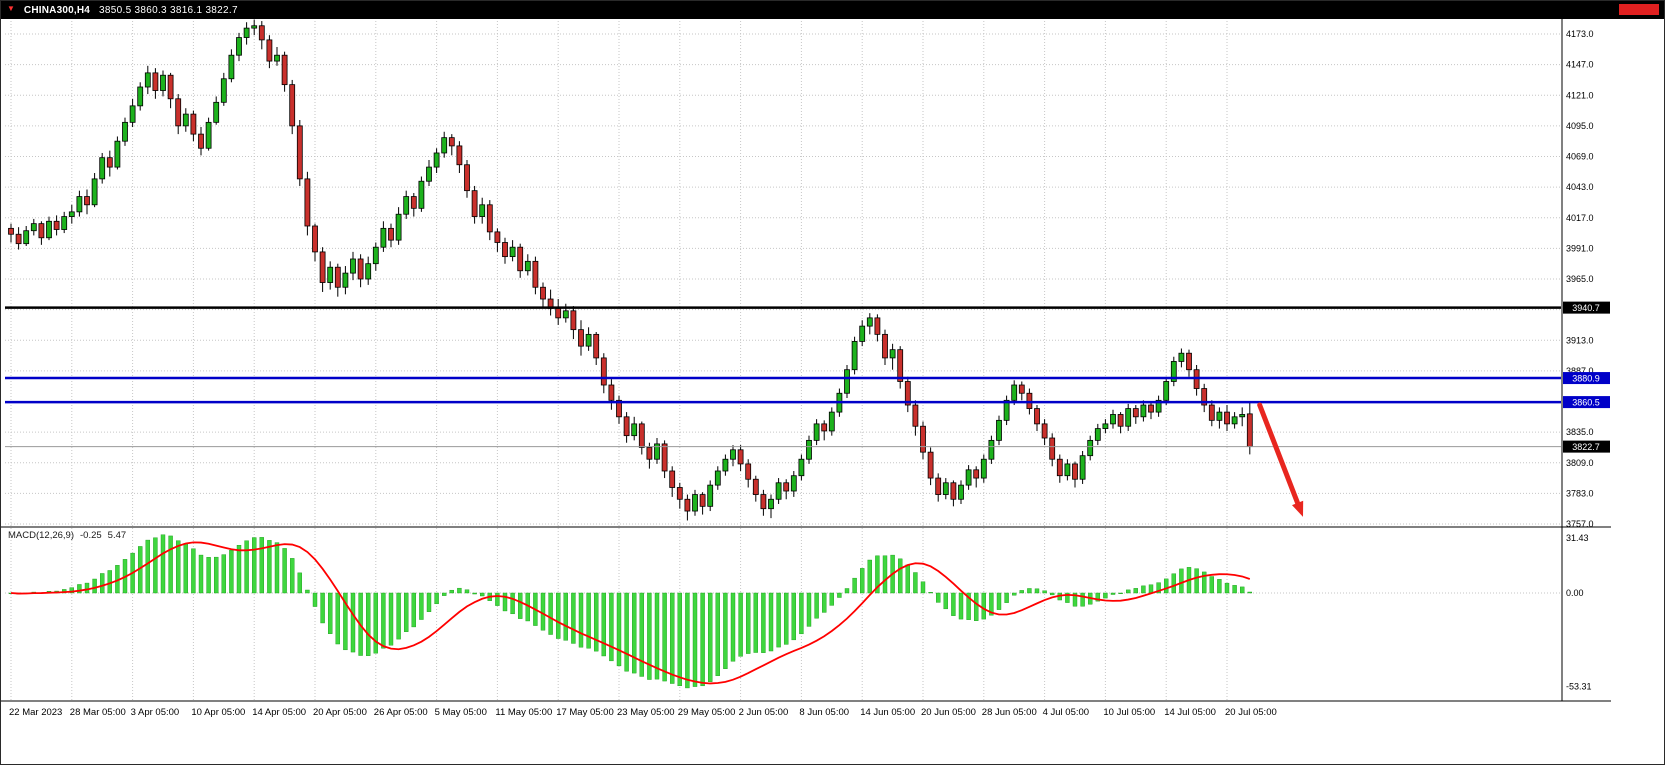 The image size is (1665, 765). Describe the element at coordinates (1280, 459) in the screenshot. I see `trend-arrow-annotation` at that location.